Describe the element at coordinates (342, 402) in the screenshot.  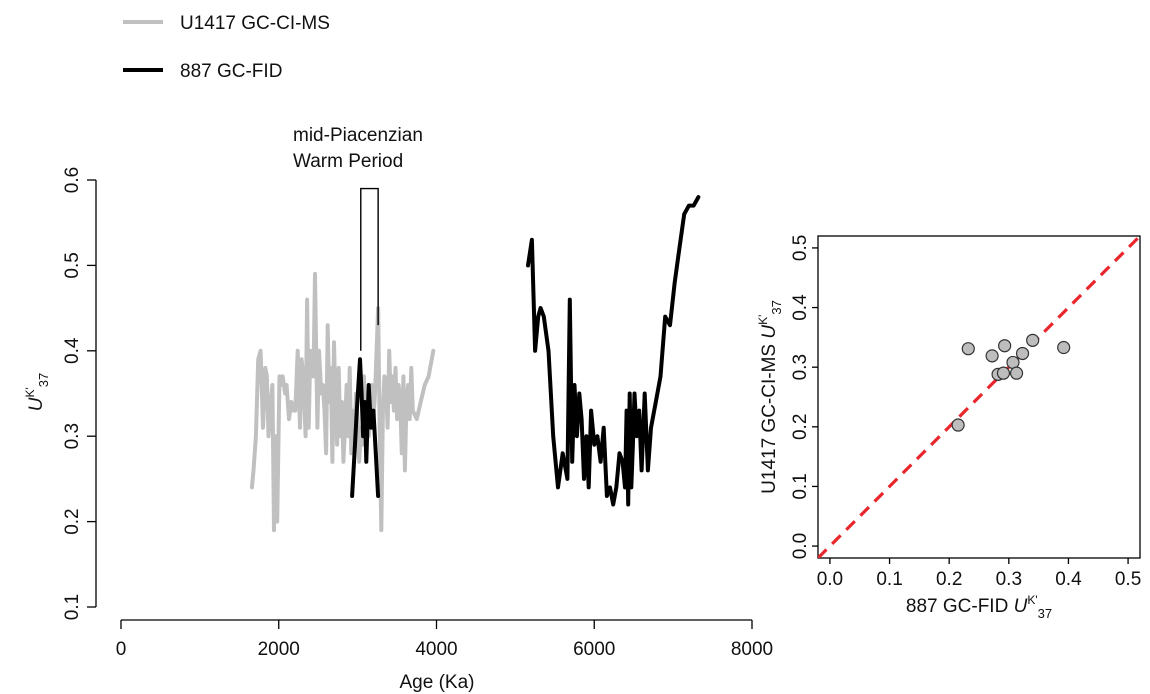
I see `series-u1417-line` at that location.